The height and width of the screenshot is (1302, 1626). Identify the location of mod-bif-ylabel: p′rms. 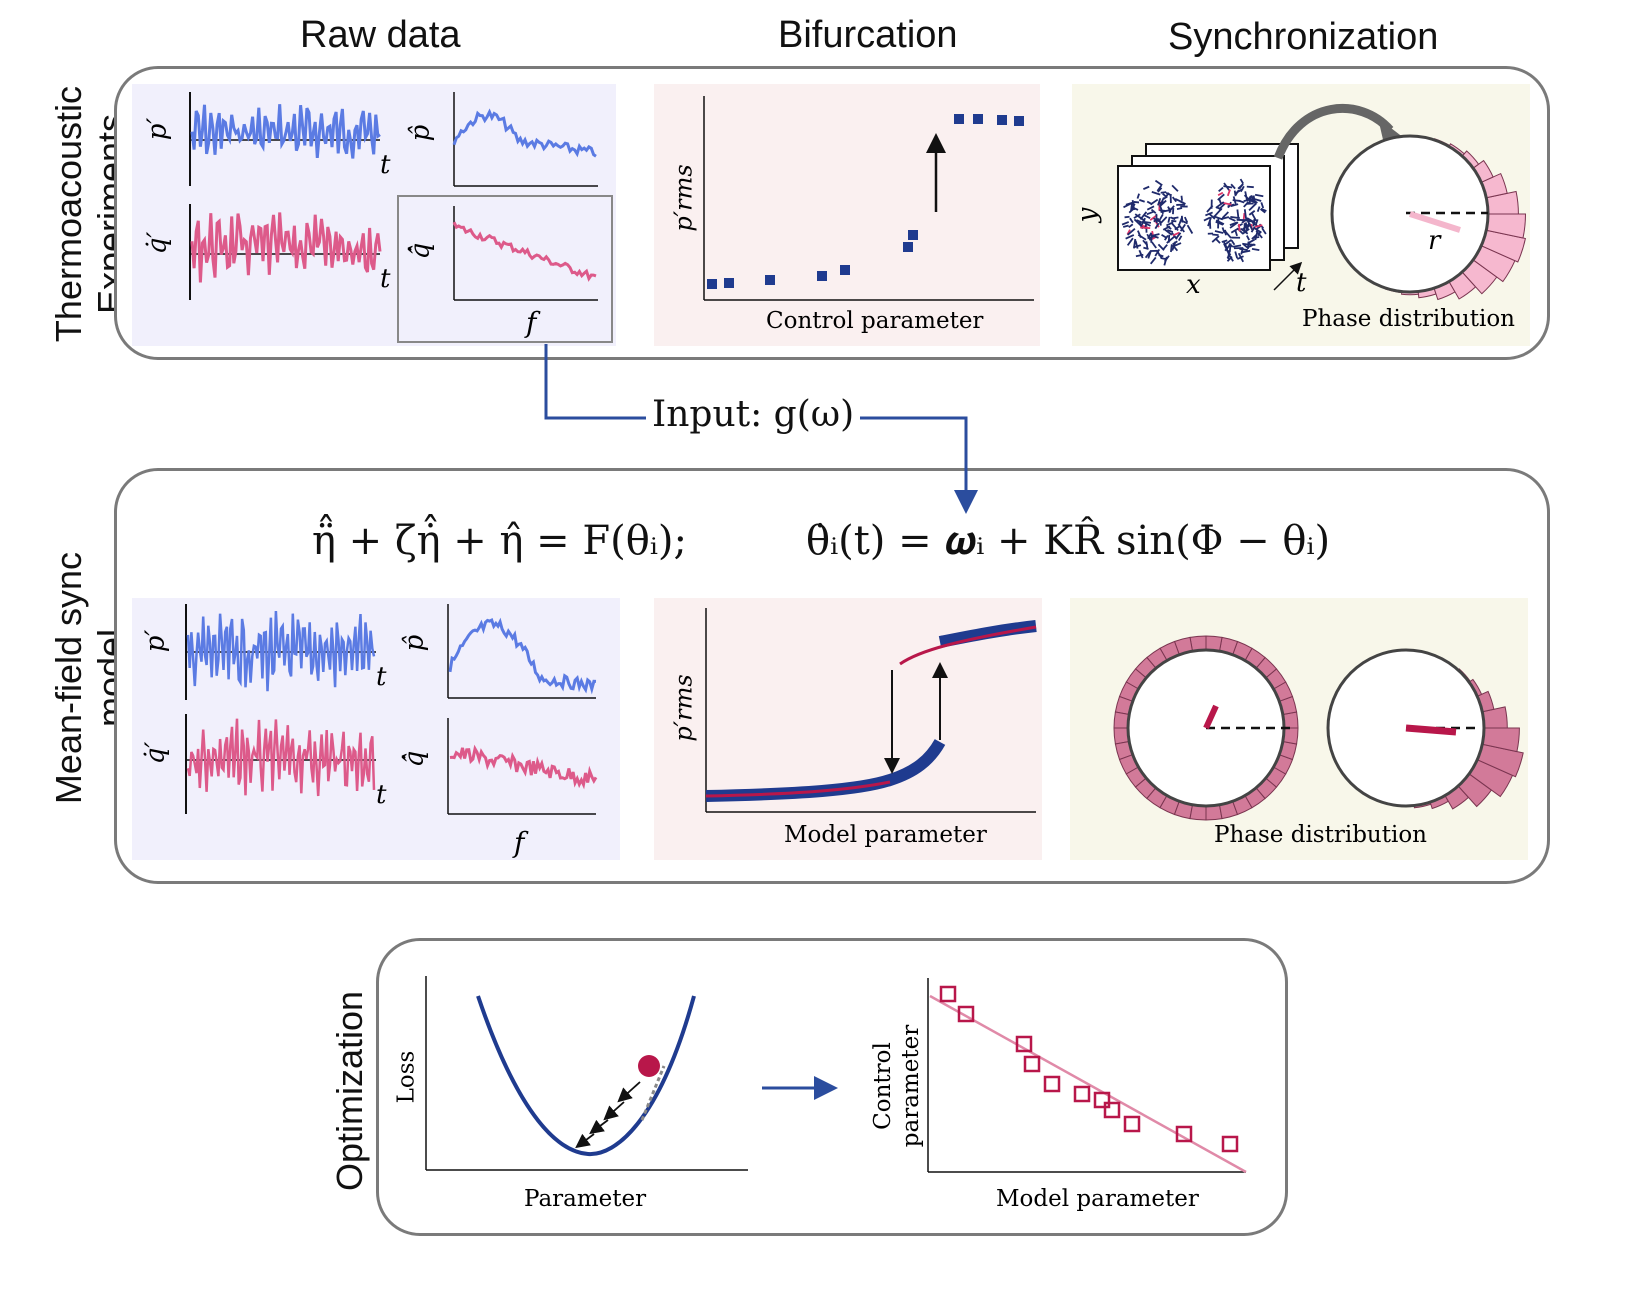
(683, 708).